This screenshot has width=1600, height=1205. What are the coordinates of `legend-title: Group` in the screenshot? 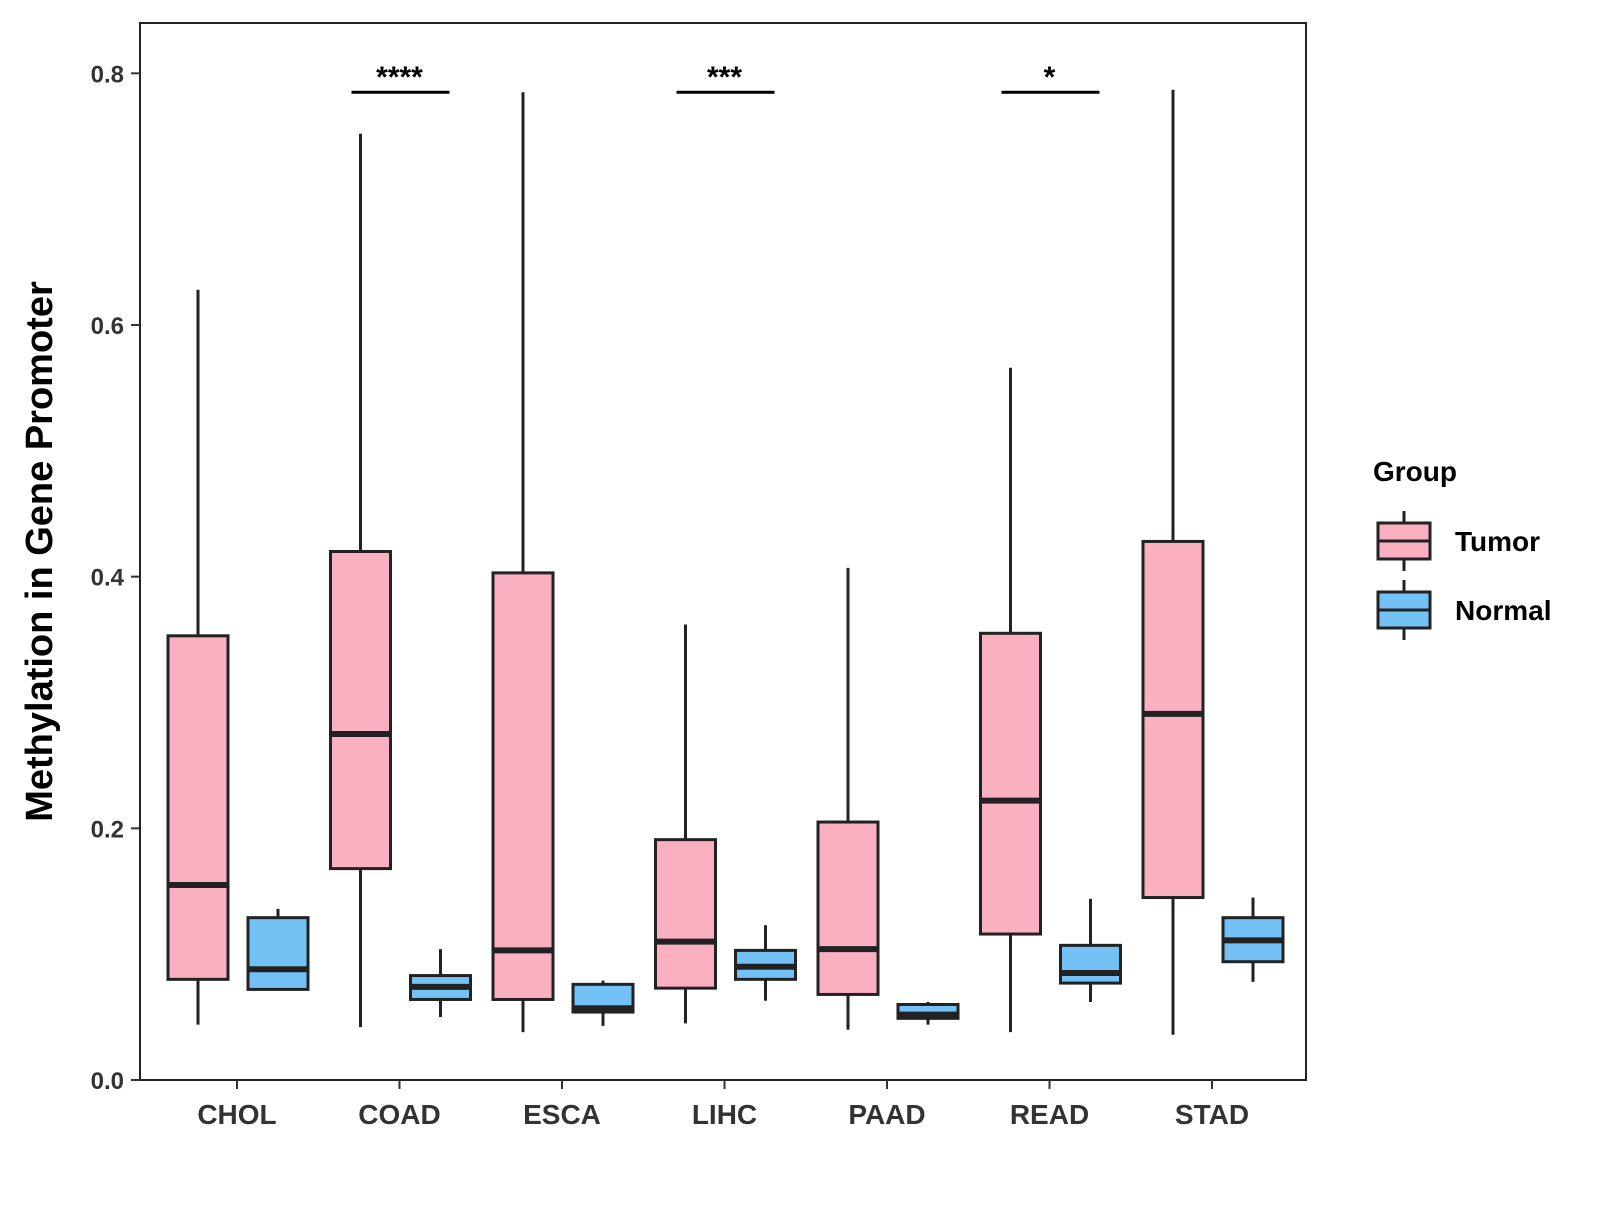 It's located at (1415, 471).